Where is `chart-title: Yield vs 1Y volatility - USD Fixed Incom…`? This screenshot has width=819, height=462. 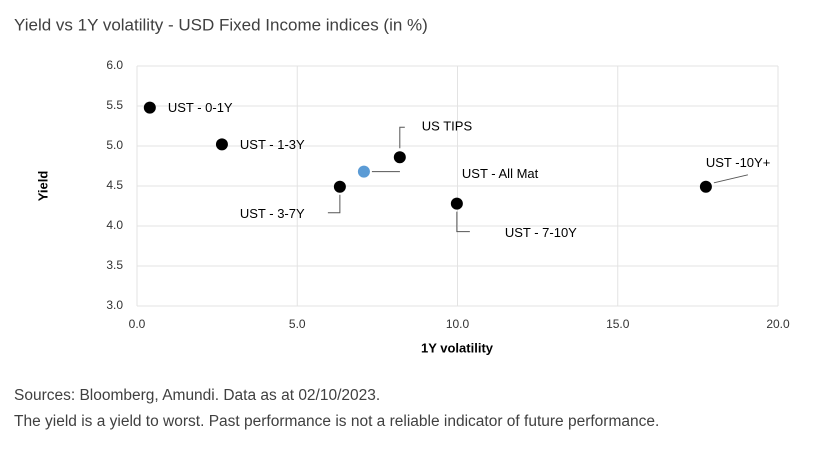 chart-title: Yield vs 1Y volatility - USD Fixed Incom… is located at coordinates (221, 24).